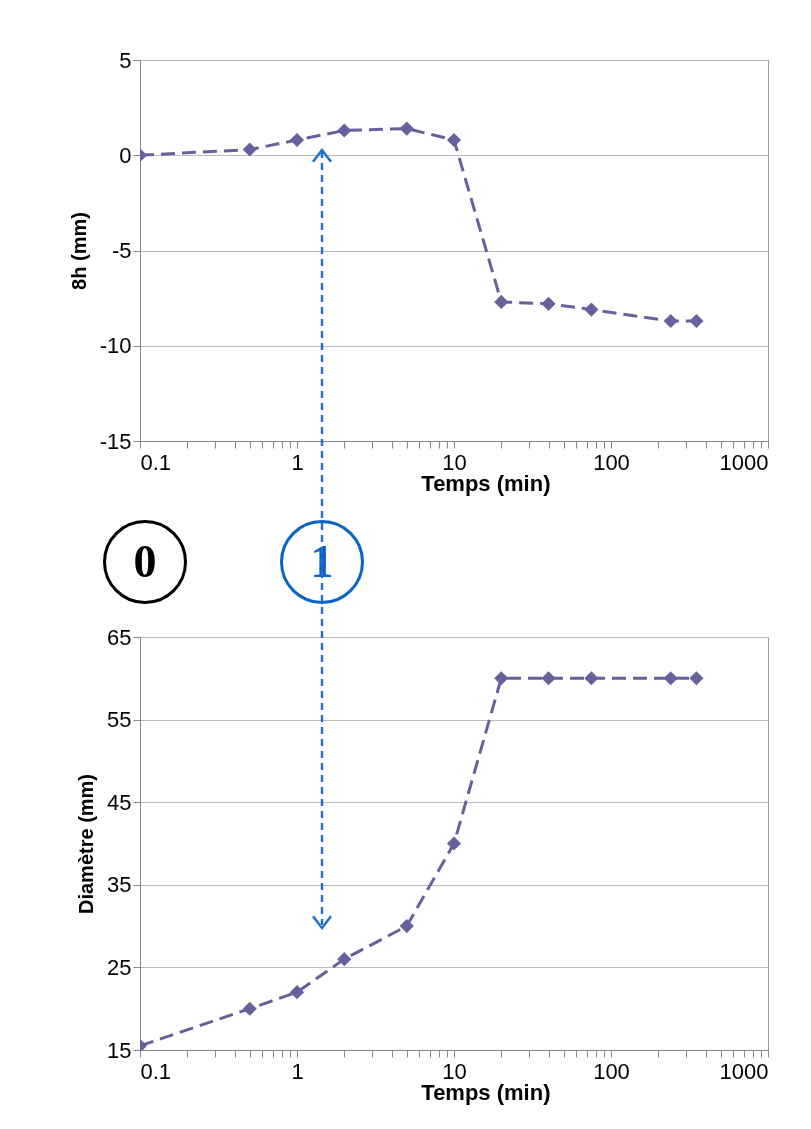 This screenshot has height=1129, width=811. What do you see at coordinates (86, 844) in the screenshot?
I see `y-axis-title: Diamètre (mm)` at bounding box center [86, 844].